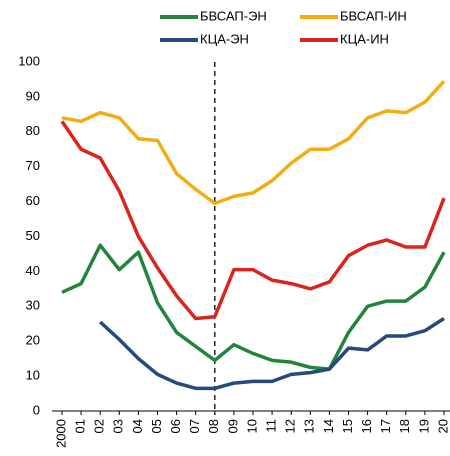 This screenshot has width=450, height=456. I want to click on x-tick-label: 10, so click(251, 426).